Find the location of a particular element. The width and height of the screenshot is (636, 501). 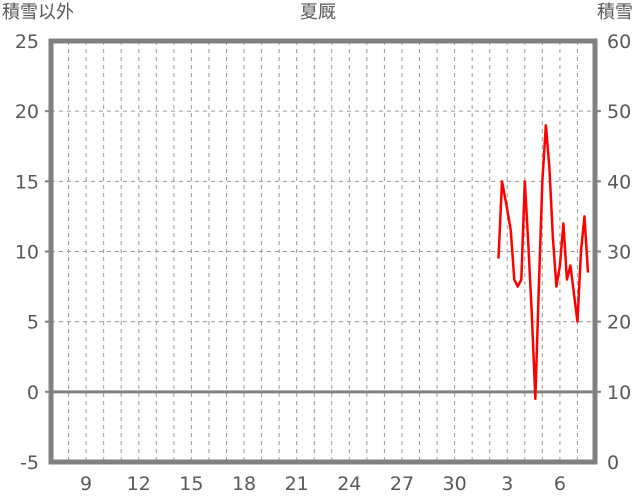

y-axis-right-label: 50 is located at coordinates (619, 112).